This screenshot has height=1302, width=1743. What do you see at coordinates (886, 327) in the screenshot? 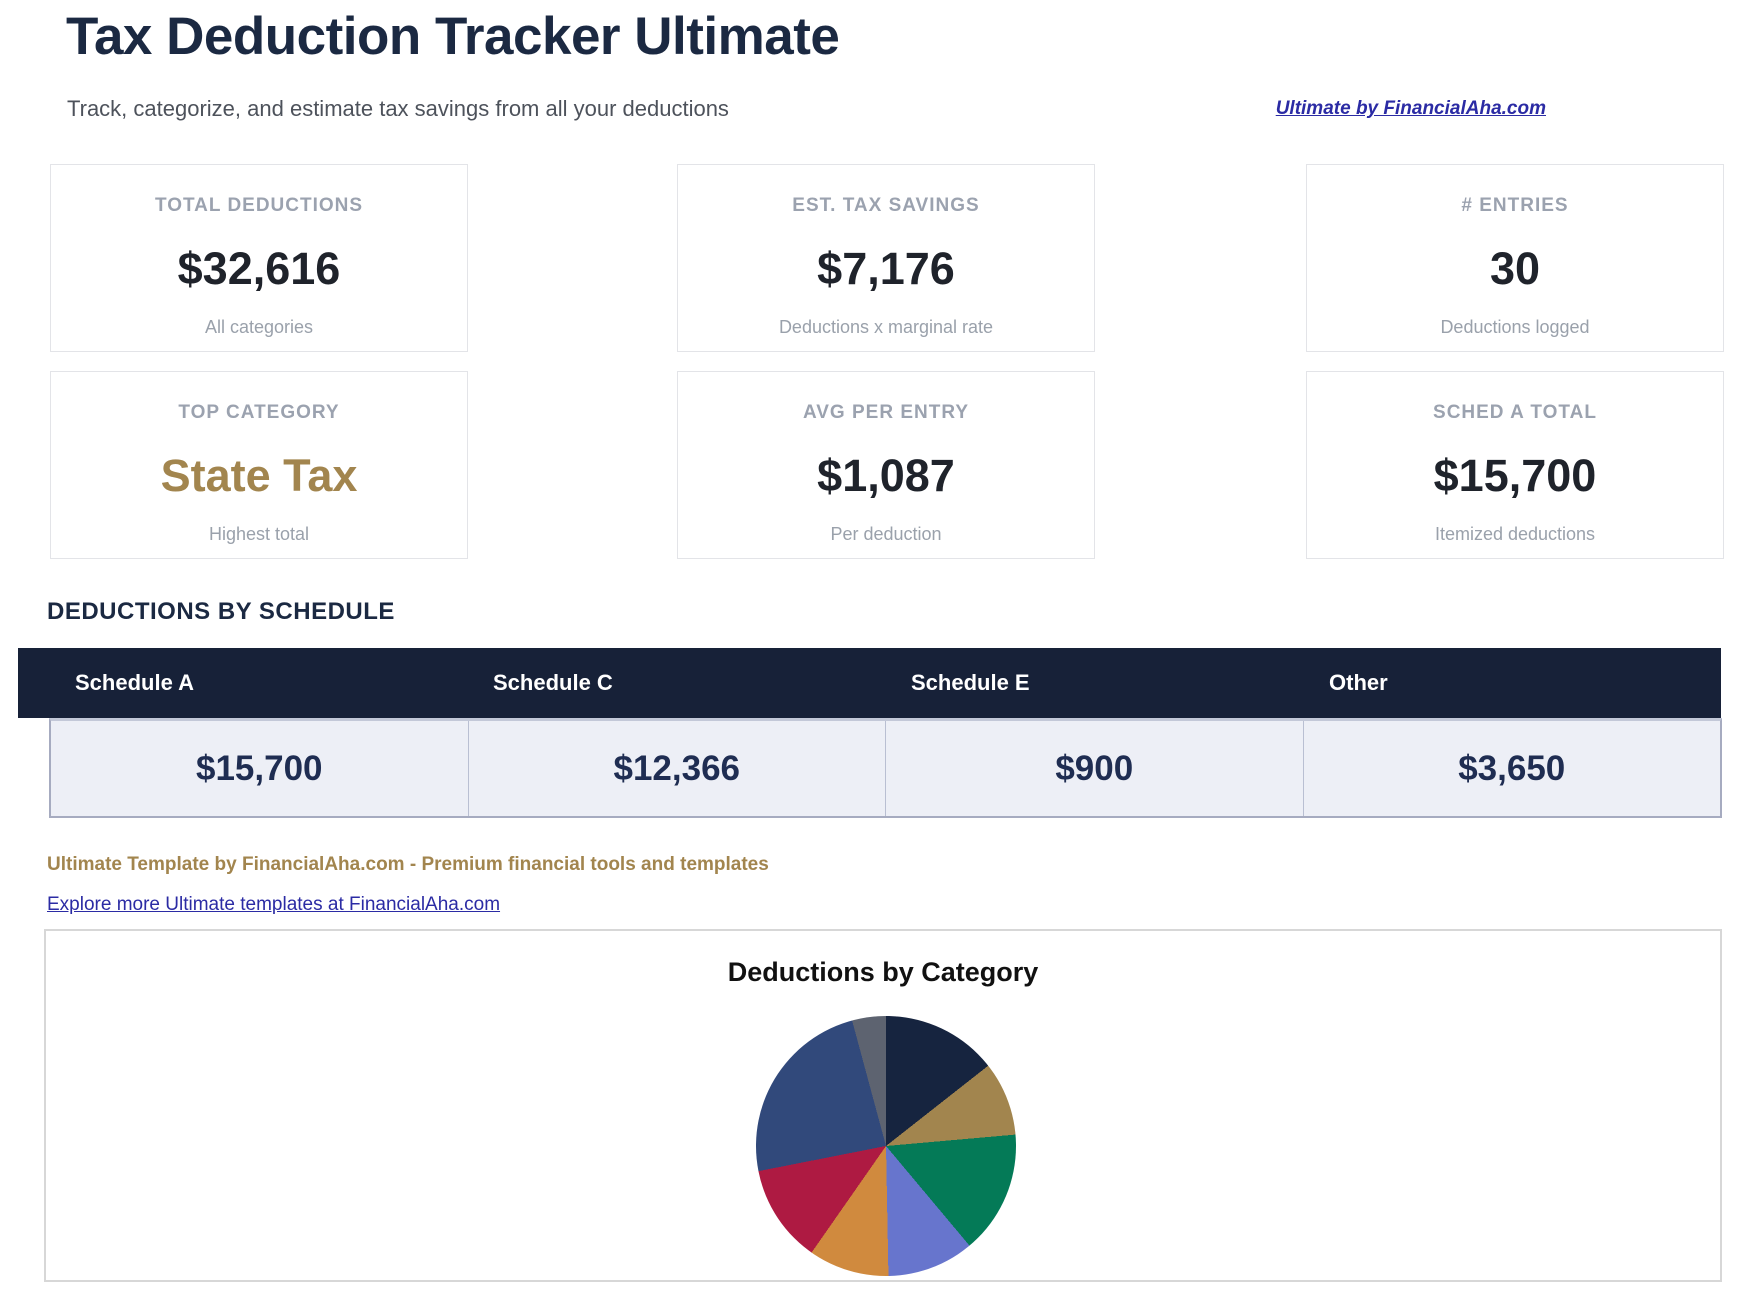
I see `stat-sublabel: Deductions x marginal rate` at bounding box center [886, 327].